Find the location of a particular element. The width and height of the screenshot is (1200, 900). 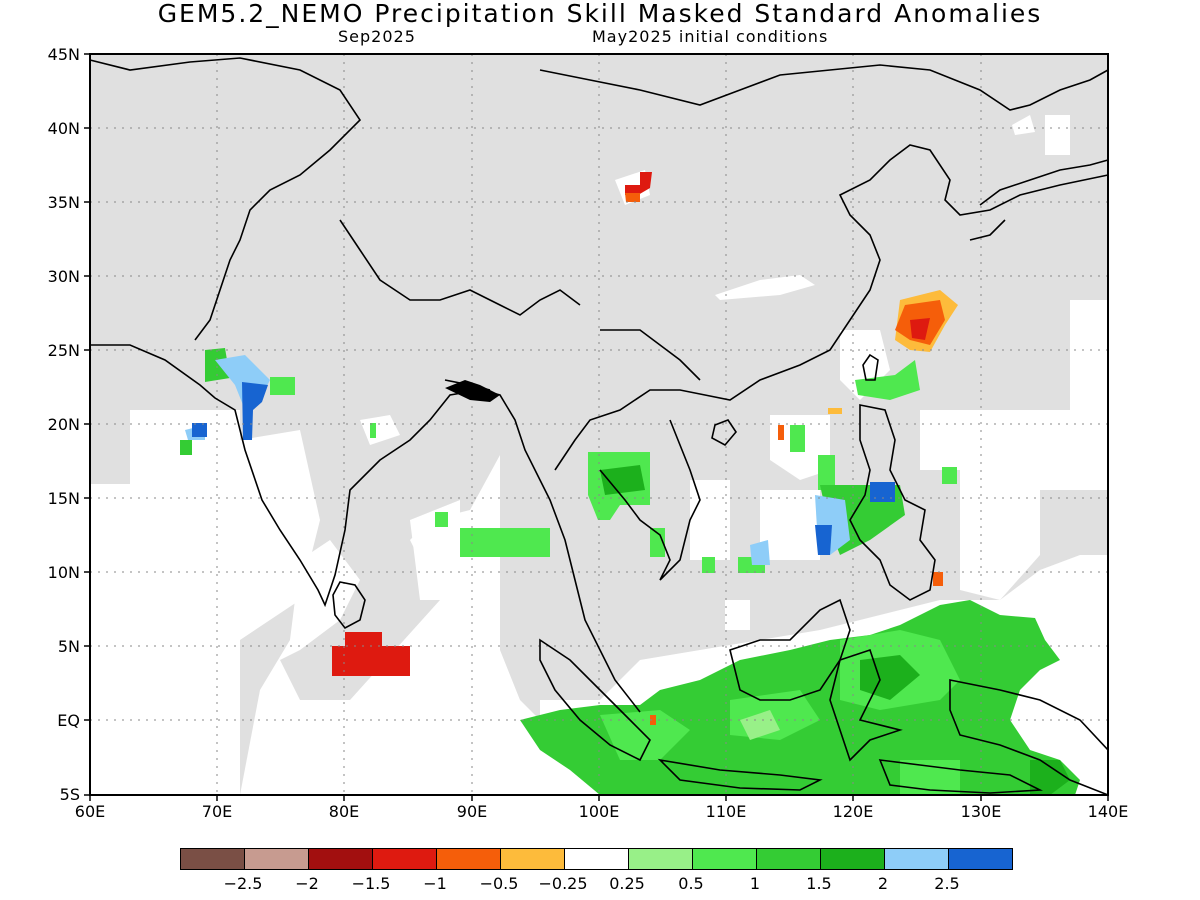

lat-label: 5N is located at coordinates (68, 646).